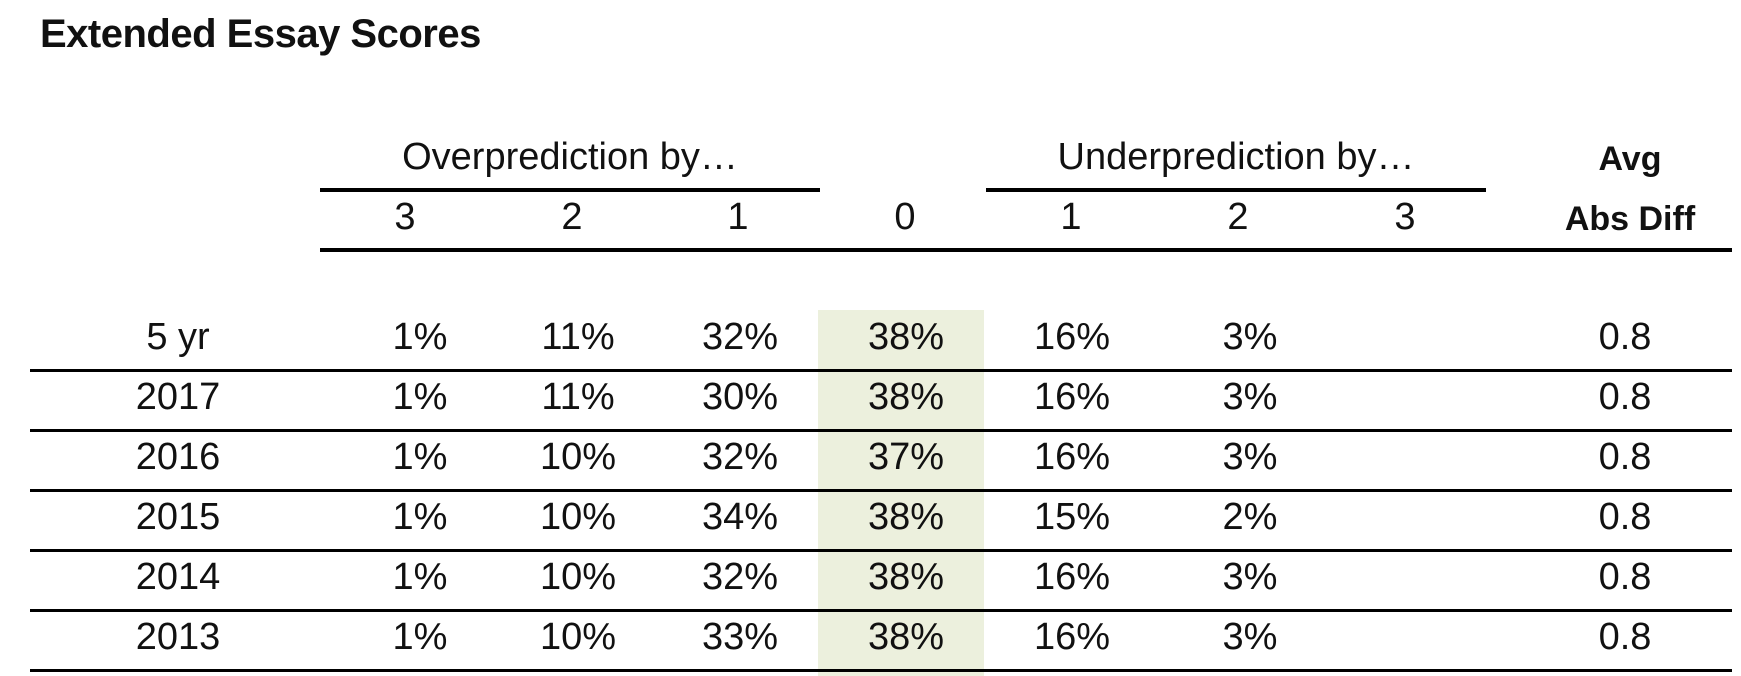 This screenshot has height=676, width=1741. Describe the element at coordinates (1630, 159) in the screenshot. I see `avg-header-line1: Avg` at that location.